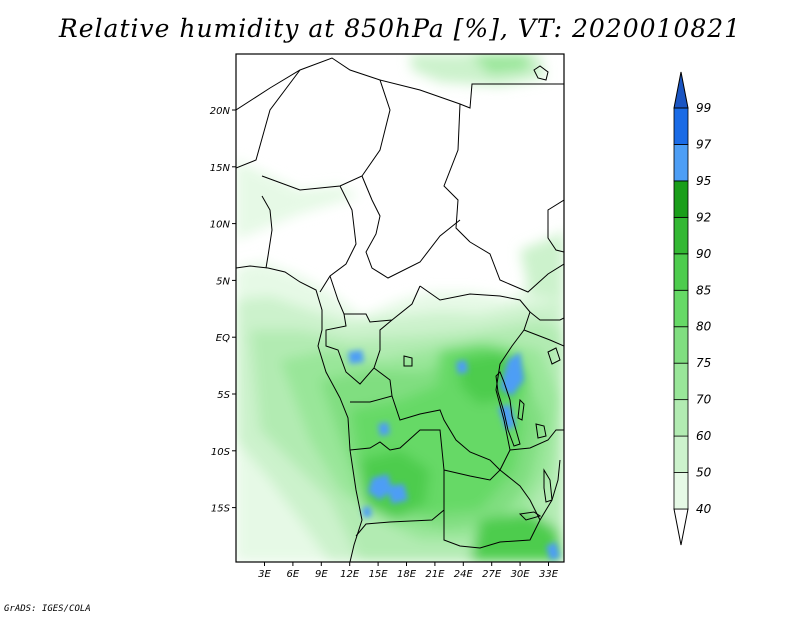 The image size is (800, 618). What do you see at coordinates (703, 181) in the screenshot?
I see `colorbar-label: 95` at bounding box center [703, 181].